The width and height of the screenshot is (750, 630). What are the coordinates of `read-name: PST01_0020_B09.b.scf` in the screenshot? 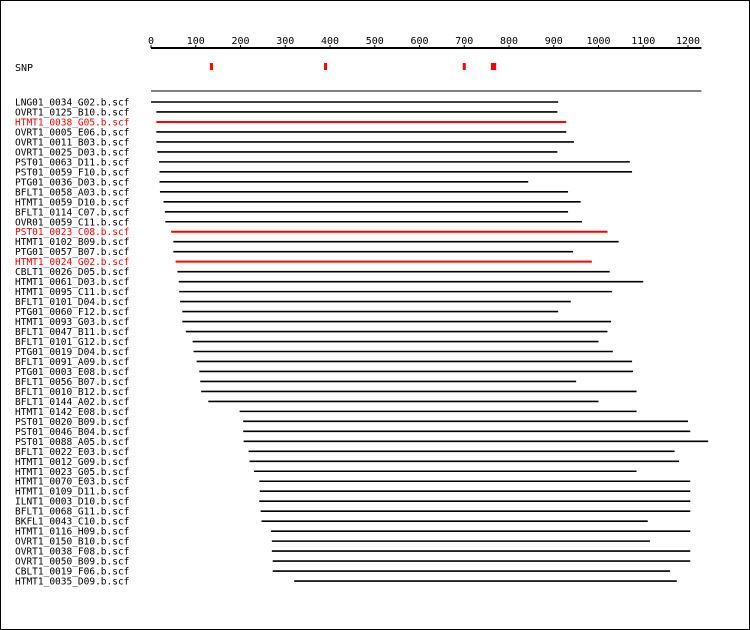 It's located at (72, 422).